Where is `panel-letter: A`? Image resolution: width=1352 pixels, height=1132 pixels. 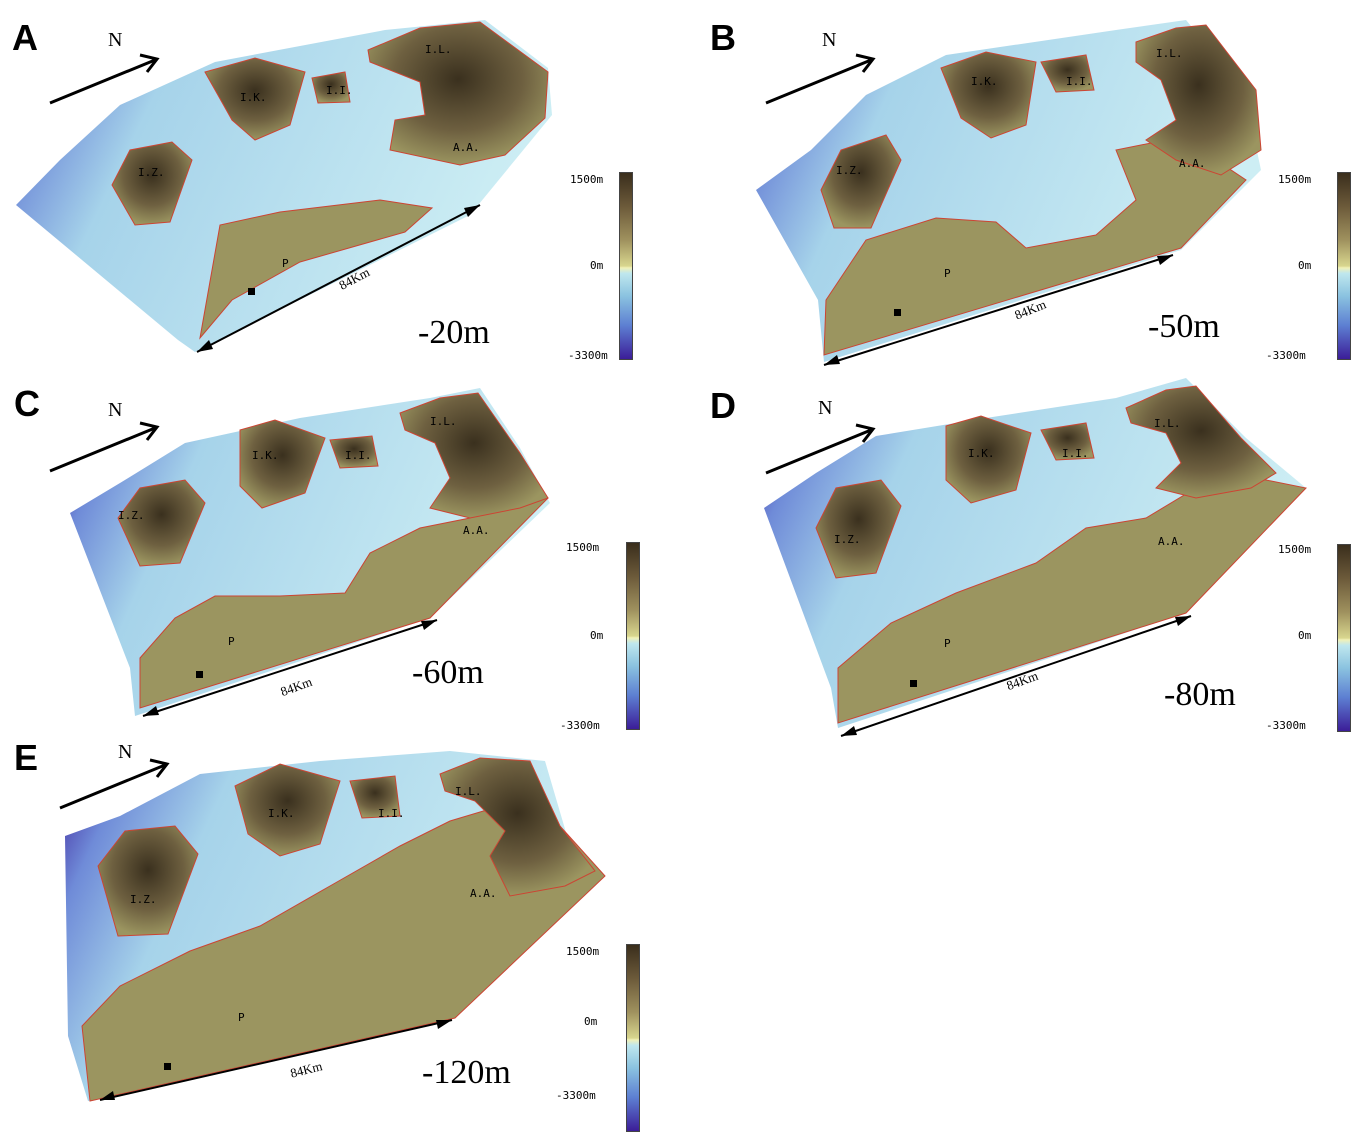 panel-letter: A is located at coordinates (25, 37).